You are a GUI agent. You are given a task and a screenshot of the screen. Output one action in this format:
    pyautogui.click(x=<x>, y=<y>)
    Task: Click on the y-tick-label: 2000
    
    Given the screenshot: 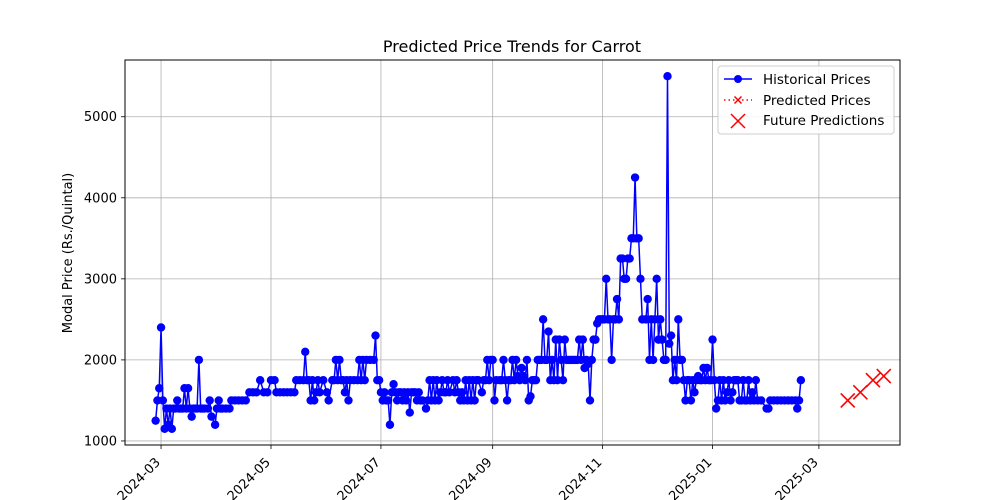 What is the action you would take?
    pyautogui.click(x=100, y=360)
    